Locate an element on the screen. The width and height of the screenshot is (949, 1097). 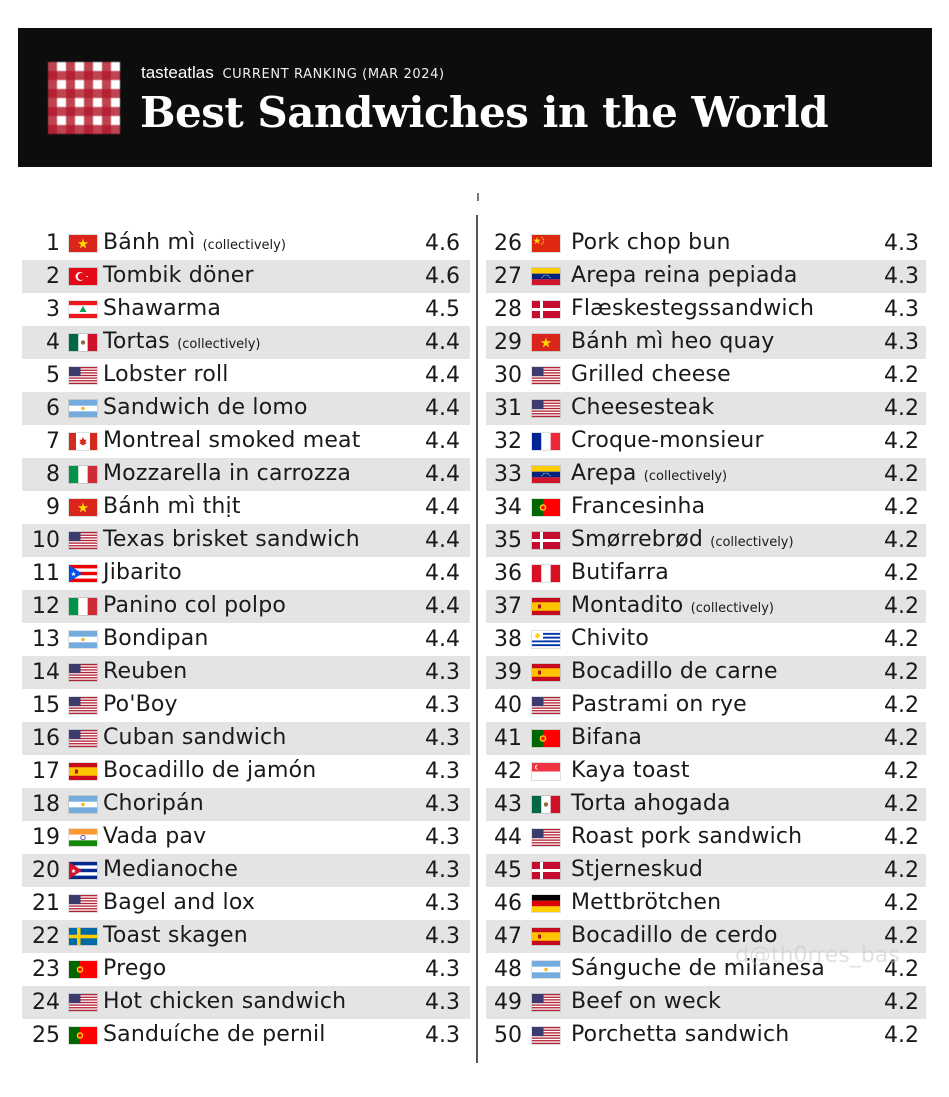
rank-number: 15 is located at coordinates (46, 705).